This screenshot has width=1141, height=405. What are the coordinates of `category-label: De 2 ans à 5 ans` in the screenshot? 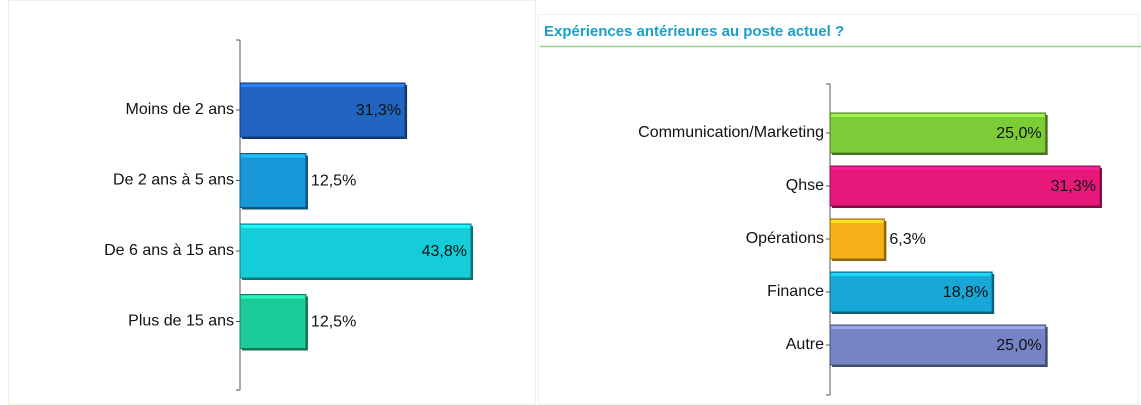 It's located at (173, 180).